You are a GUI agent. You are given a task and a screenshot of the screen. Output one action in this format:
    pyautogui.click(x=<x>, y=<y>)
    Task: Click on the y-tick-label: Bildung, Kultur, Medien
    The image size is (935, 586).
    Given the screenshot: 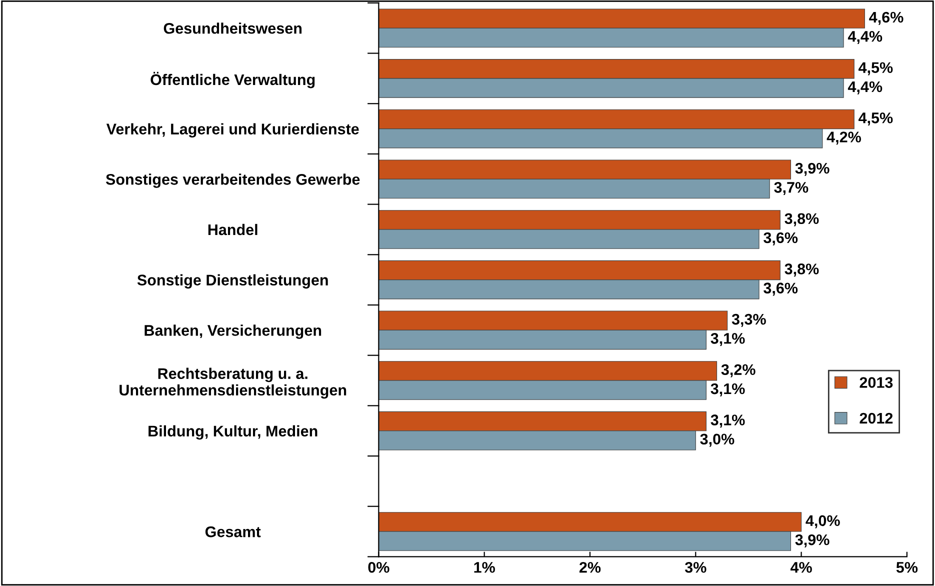 What is the action you would take?
    pyautogui.click(x=233, y=432)
    